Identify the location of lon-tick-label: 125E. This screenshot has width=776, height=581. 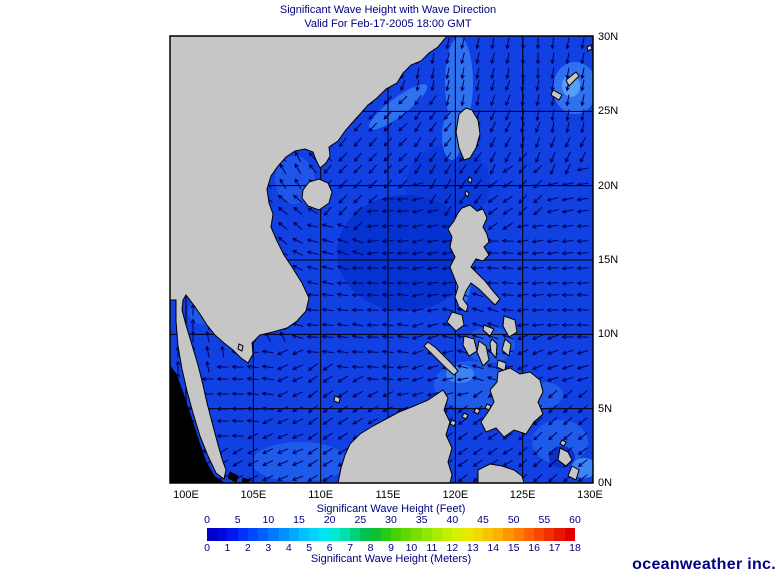
(522, 495).